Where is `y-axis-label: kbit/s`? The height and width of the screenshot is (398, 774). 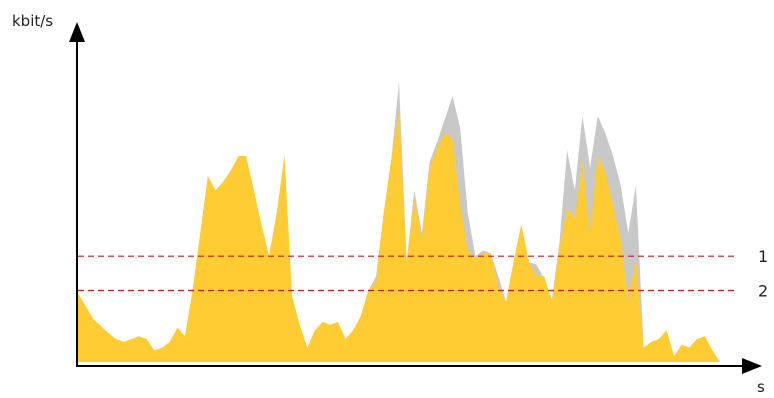
y-axis-label: kbit/s is located at coordinates (32, 21).